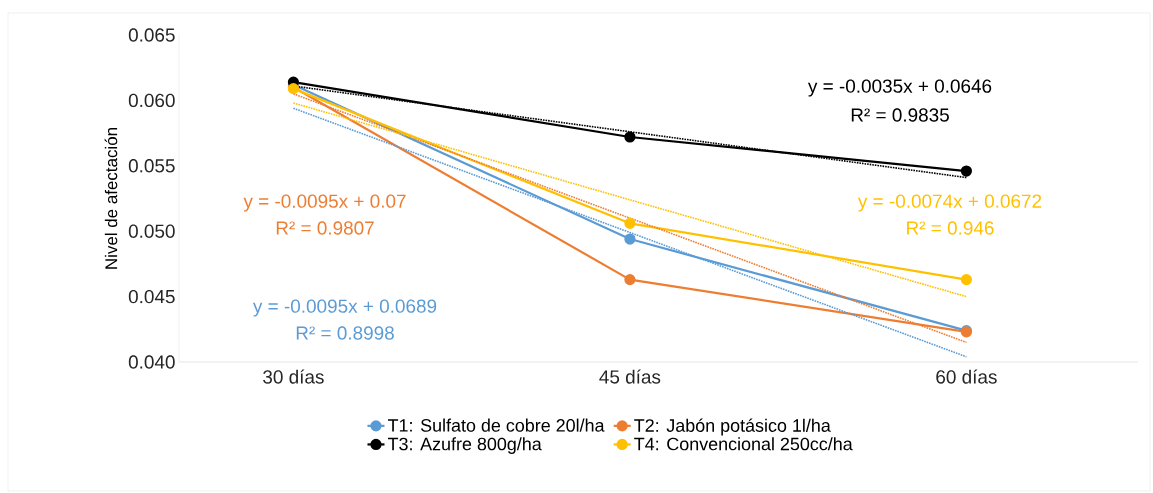 This screenshot has width=1153, height=493. What do you see at coordinates (151, 166) in the screenshot?
I see `y-tick-label: 0.055` at bounding box center [151, 166].